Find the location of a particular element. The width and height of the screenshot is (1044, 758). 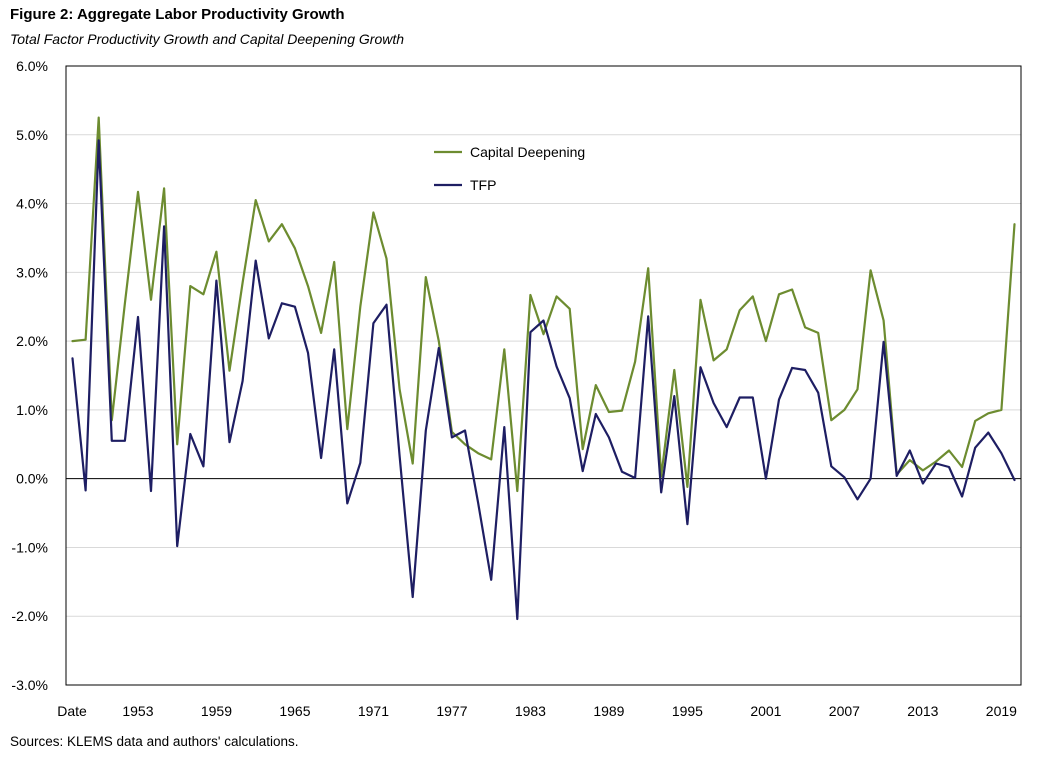

y-tick-label: 2.0% is located at coordinates (32, 341).